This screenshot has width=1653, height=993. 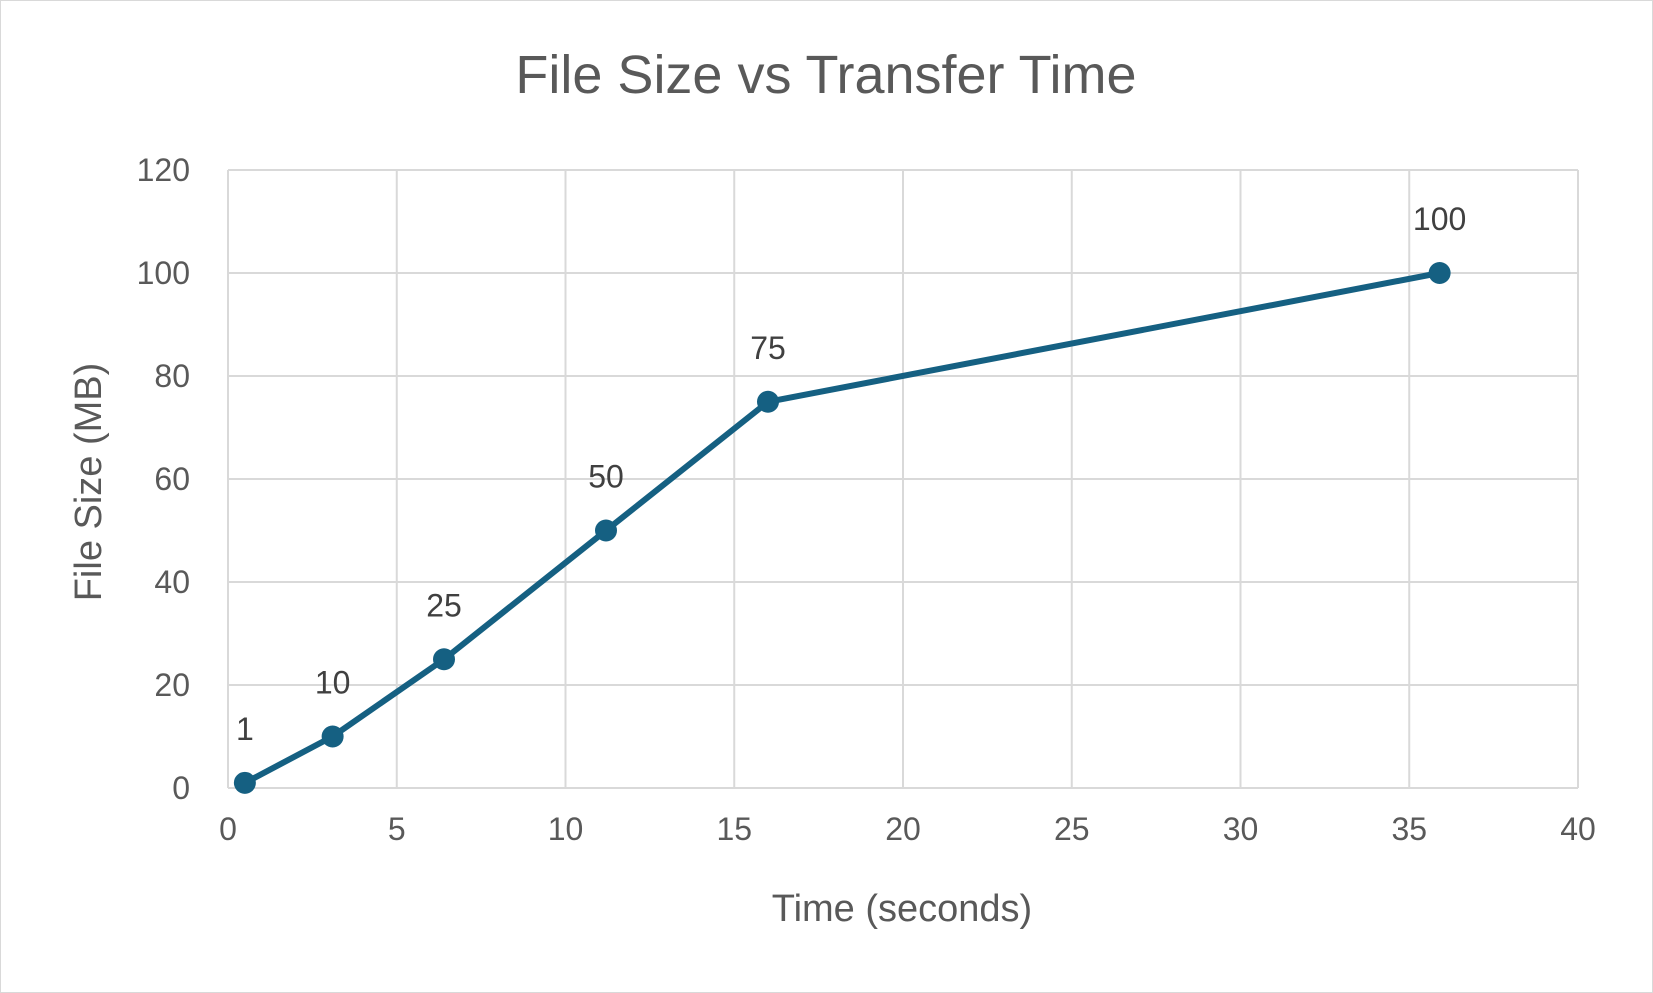 I want to click on y-axis-ticks: 0 20 40 60 80 100 120, so click(x=163, y=479).